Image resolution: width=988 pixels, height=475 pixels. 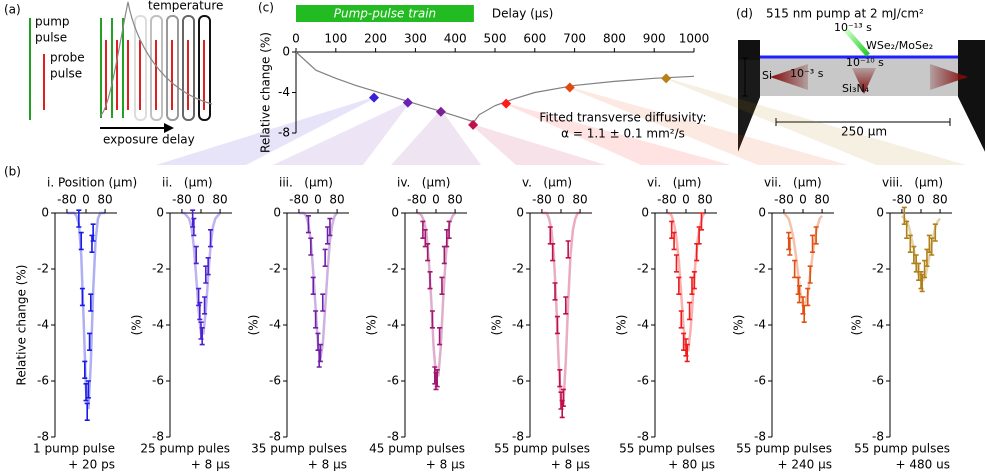 I want to click on x-tick-label: 800, so click(x=614, y=39).